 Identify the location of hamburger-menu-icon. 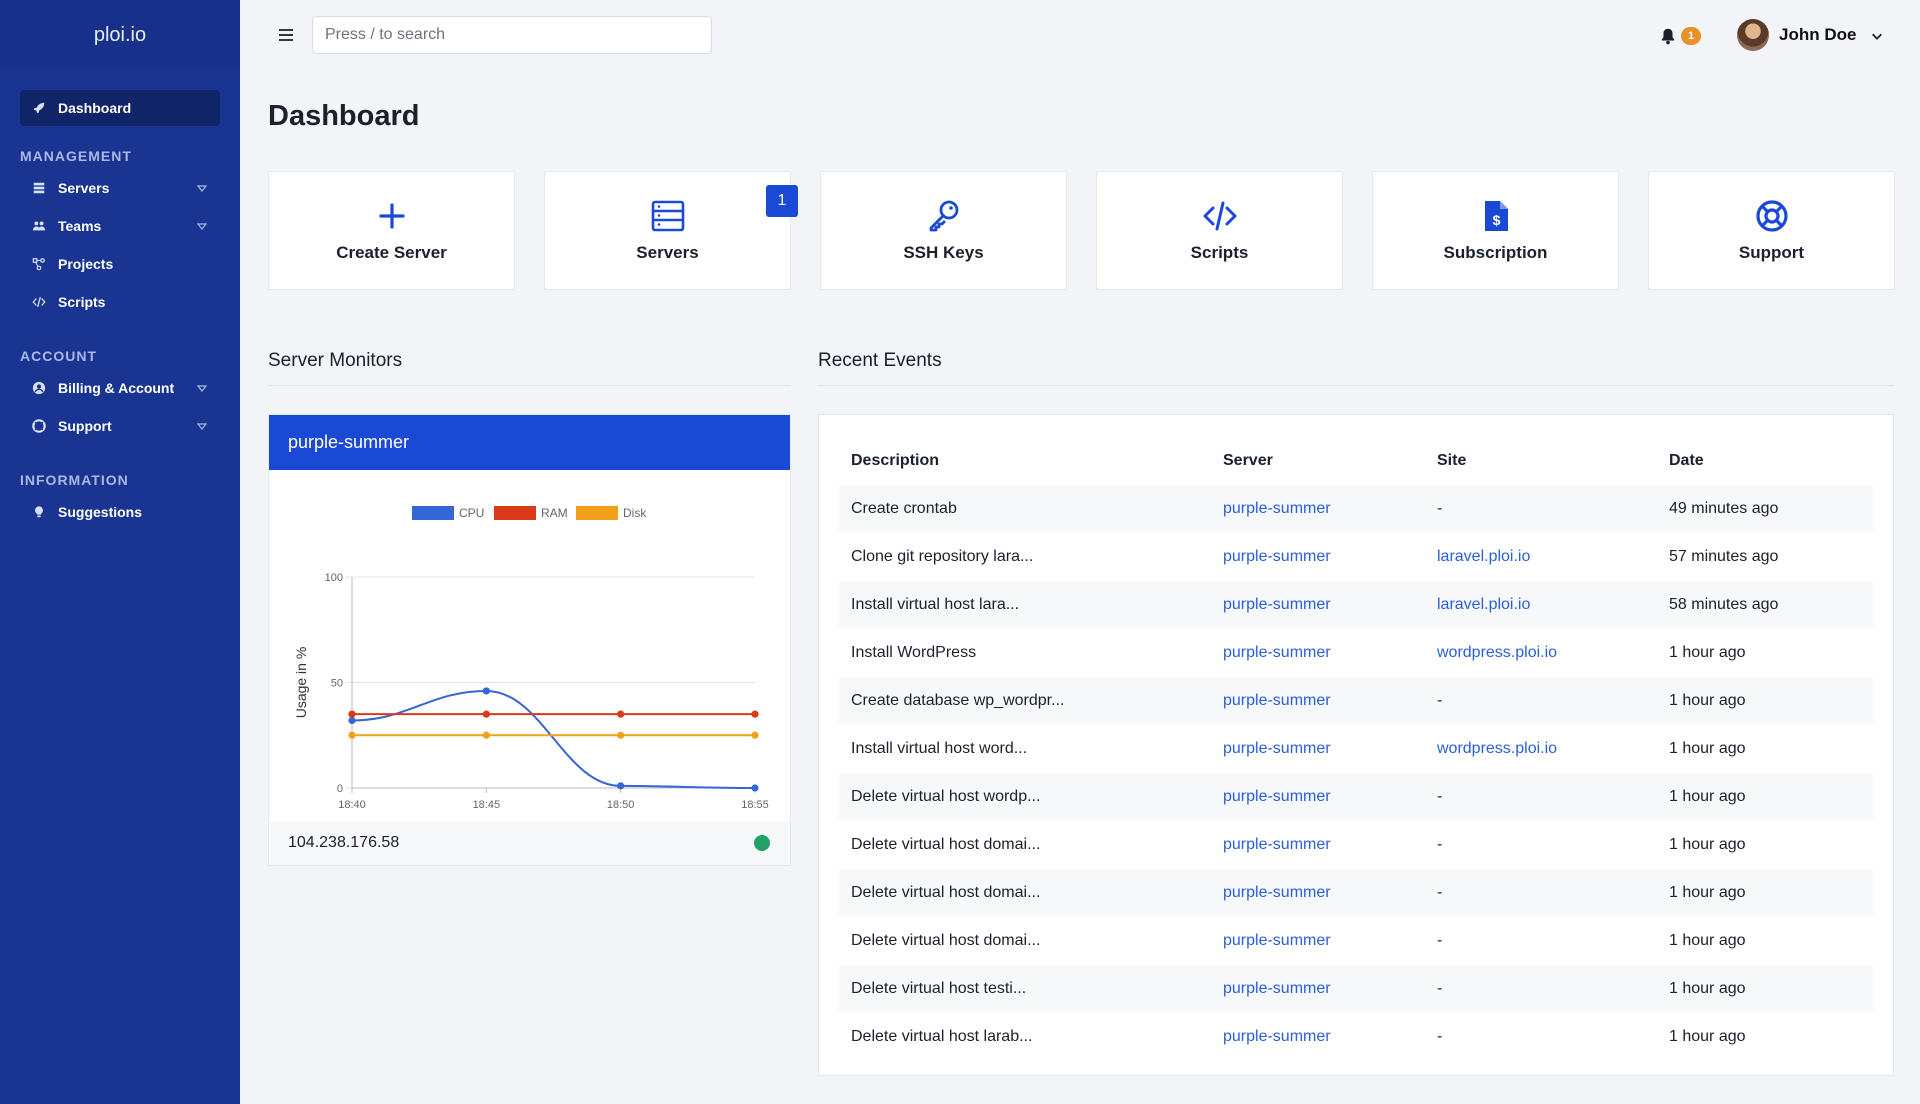
(286, 35).